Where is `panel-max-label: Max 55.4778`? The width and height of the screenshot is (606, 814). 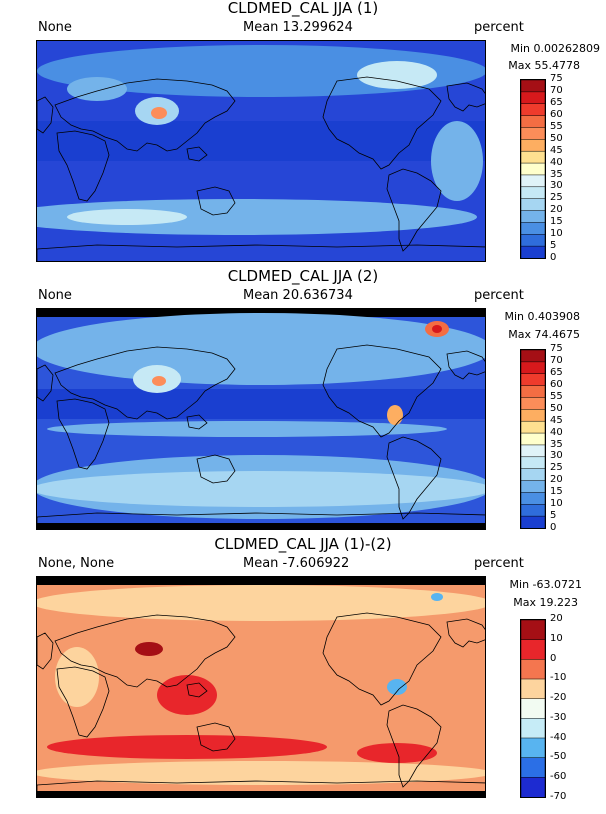 panel-max-label: Max 55.4778 is located at coordinates (544, 65).